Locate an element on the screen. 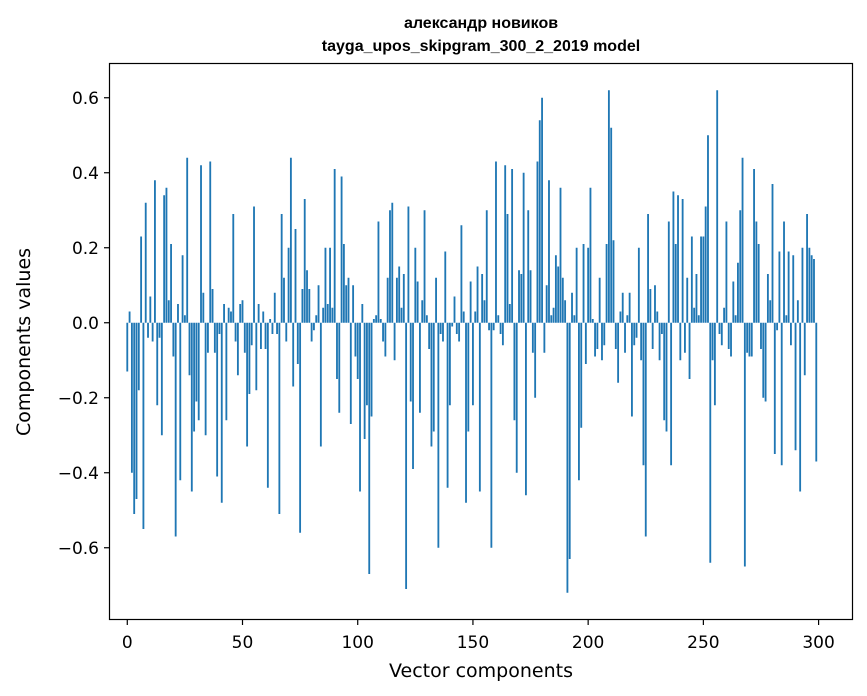 The width and height of the screenshot is (867, 696). chart-title-line2: tayga_upos_skipgram_300_2_2019 model is located at coordinates (481, 46).